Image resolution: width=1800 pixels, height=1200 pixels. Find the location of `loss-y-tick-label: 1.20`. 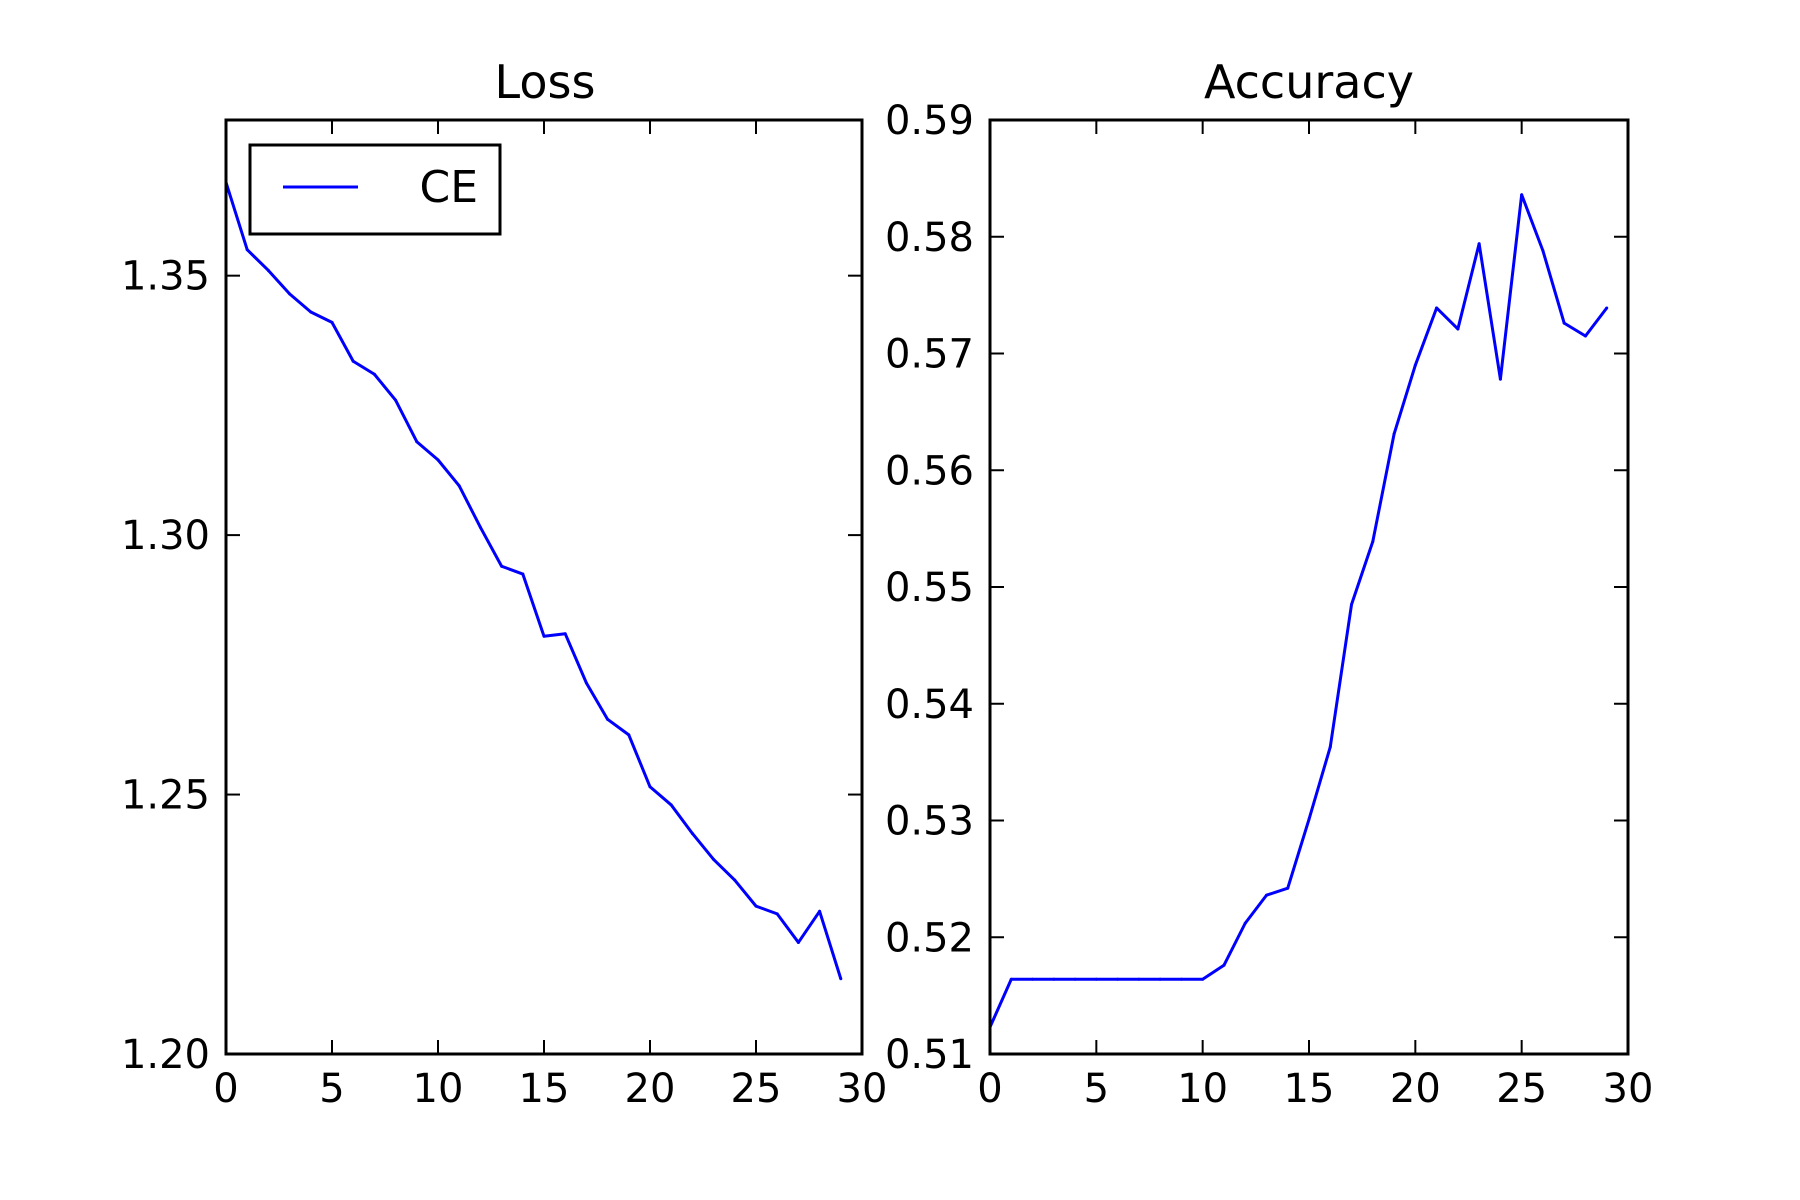

loss-y-tick-label: 1.20 is located at coordinates (165, 1055).